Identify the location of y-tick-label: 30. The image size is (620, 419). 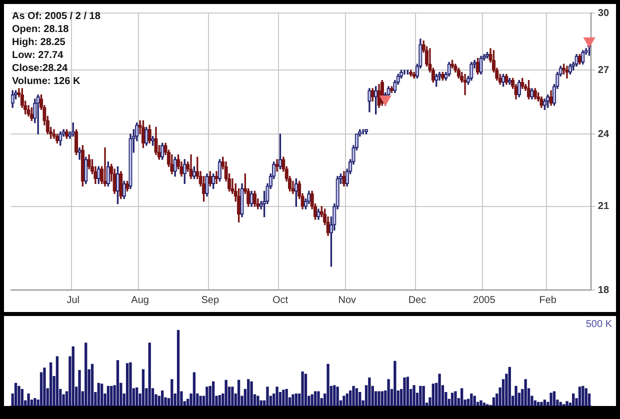
(604, 13).